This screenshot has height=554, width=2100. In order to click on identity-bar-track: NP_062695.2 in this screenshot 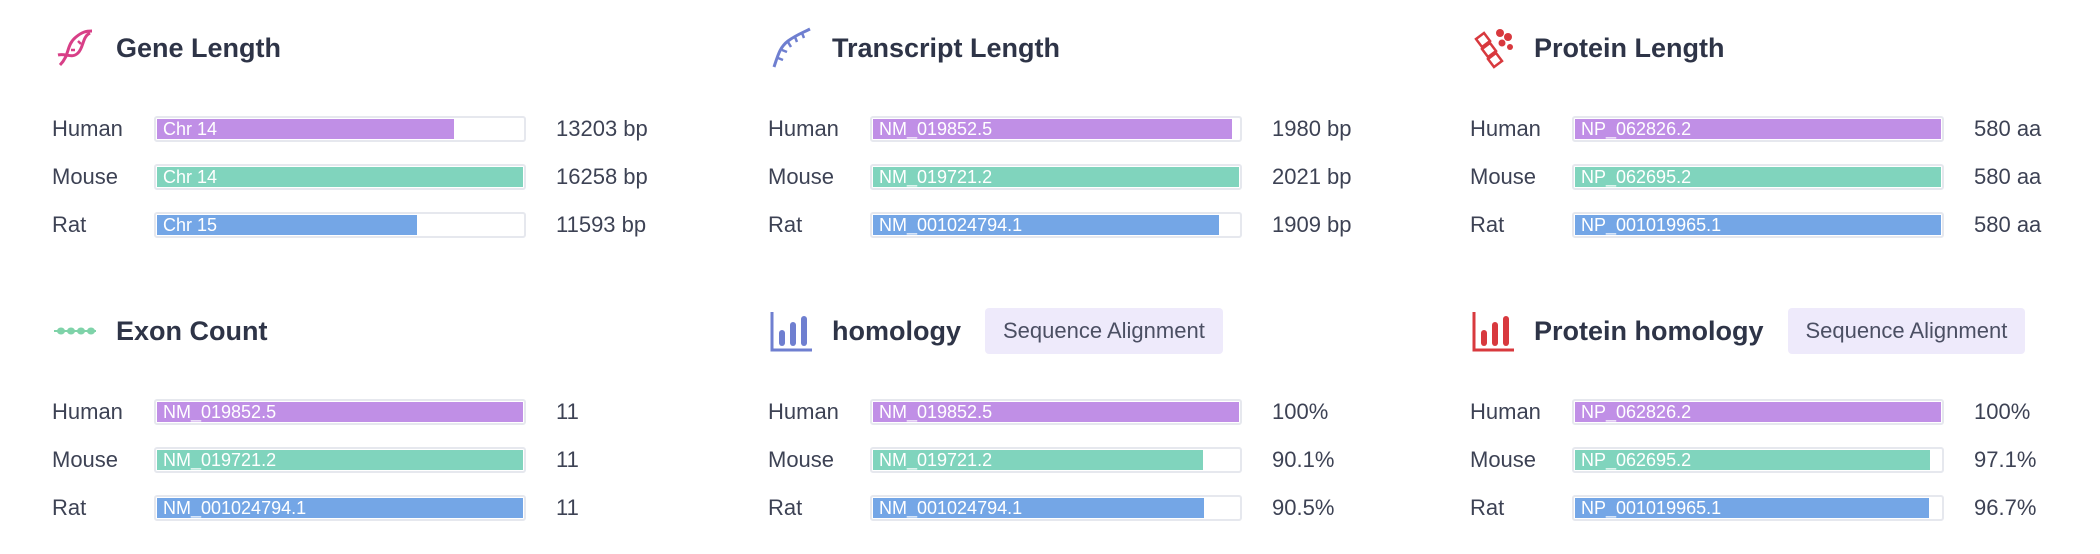, I will do `click(1758, 460)`.